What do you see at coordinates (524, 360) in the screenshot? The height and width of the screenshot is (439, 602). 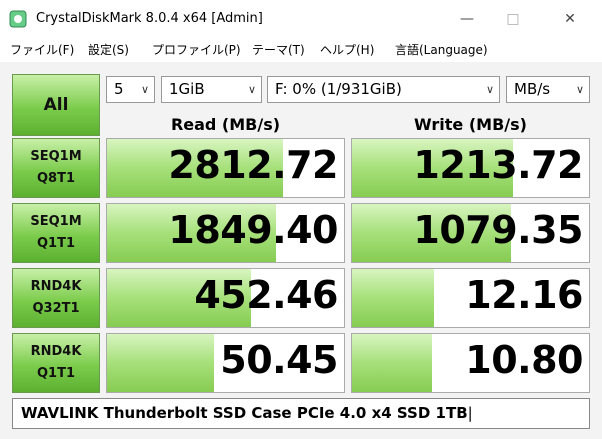 I see `write-value: 10.80` at bounding box center [524, 360].